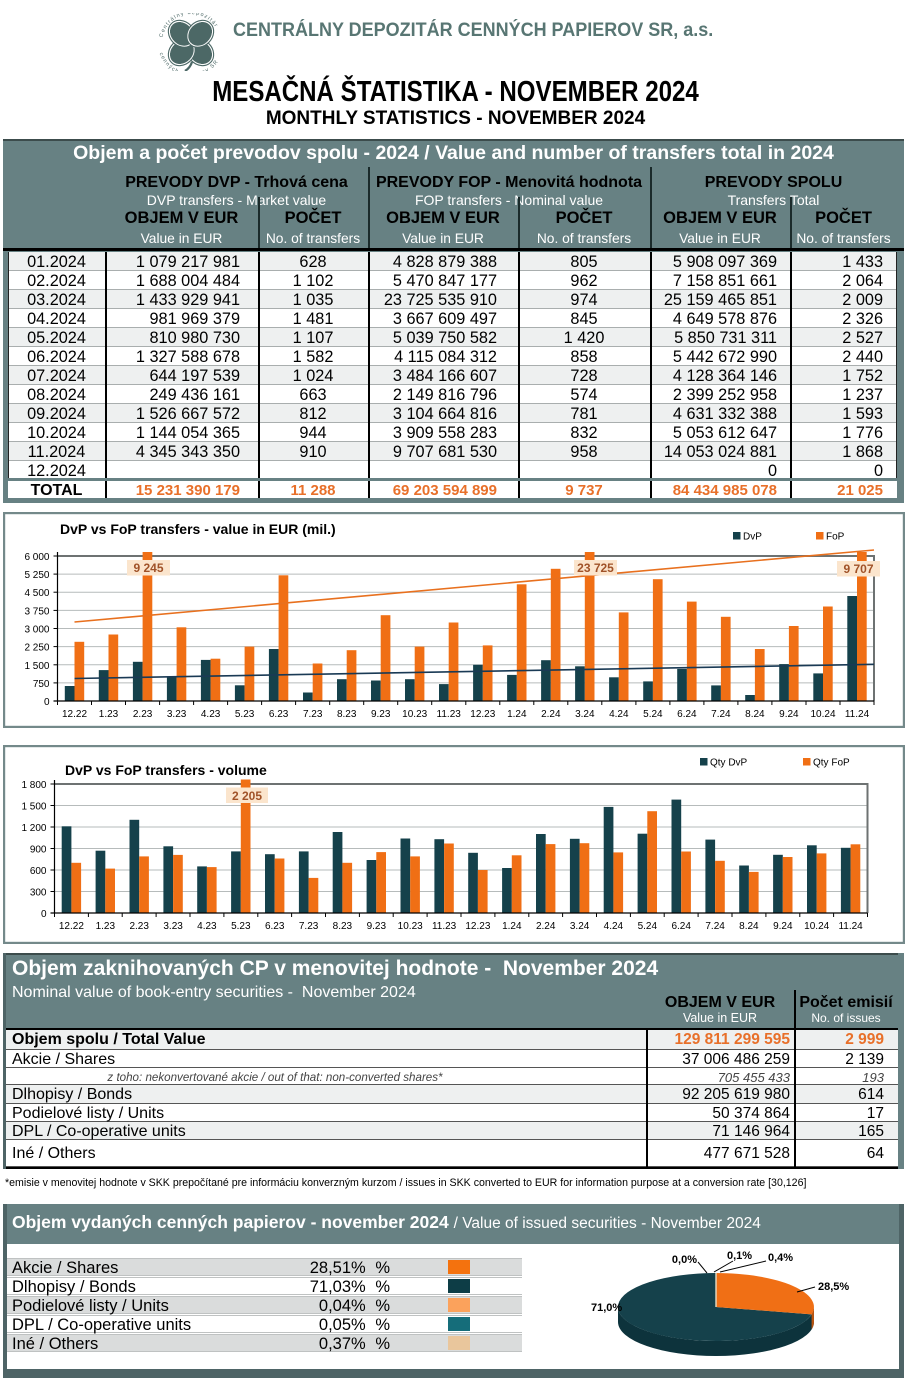 The height and width of the screenshot is (1382, 909). I want to click on svg-text: 300, so click(38, 893).